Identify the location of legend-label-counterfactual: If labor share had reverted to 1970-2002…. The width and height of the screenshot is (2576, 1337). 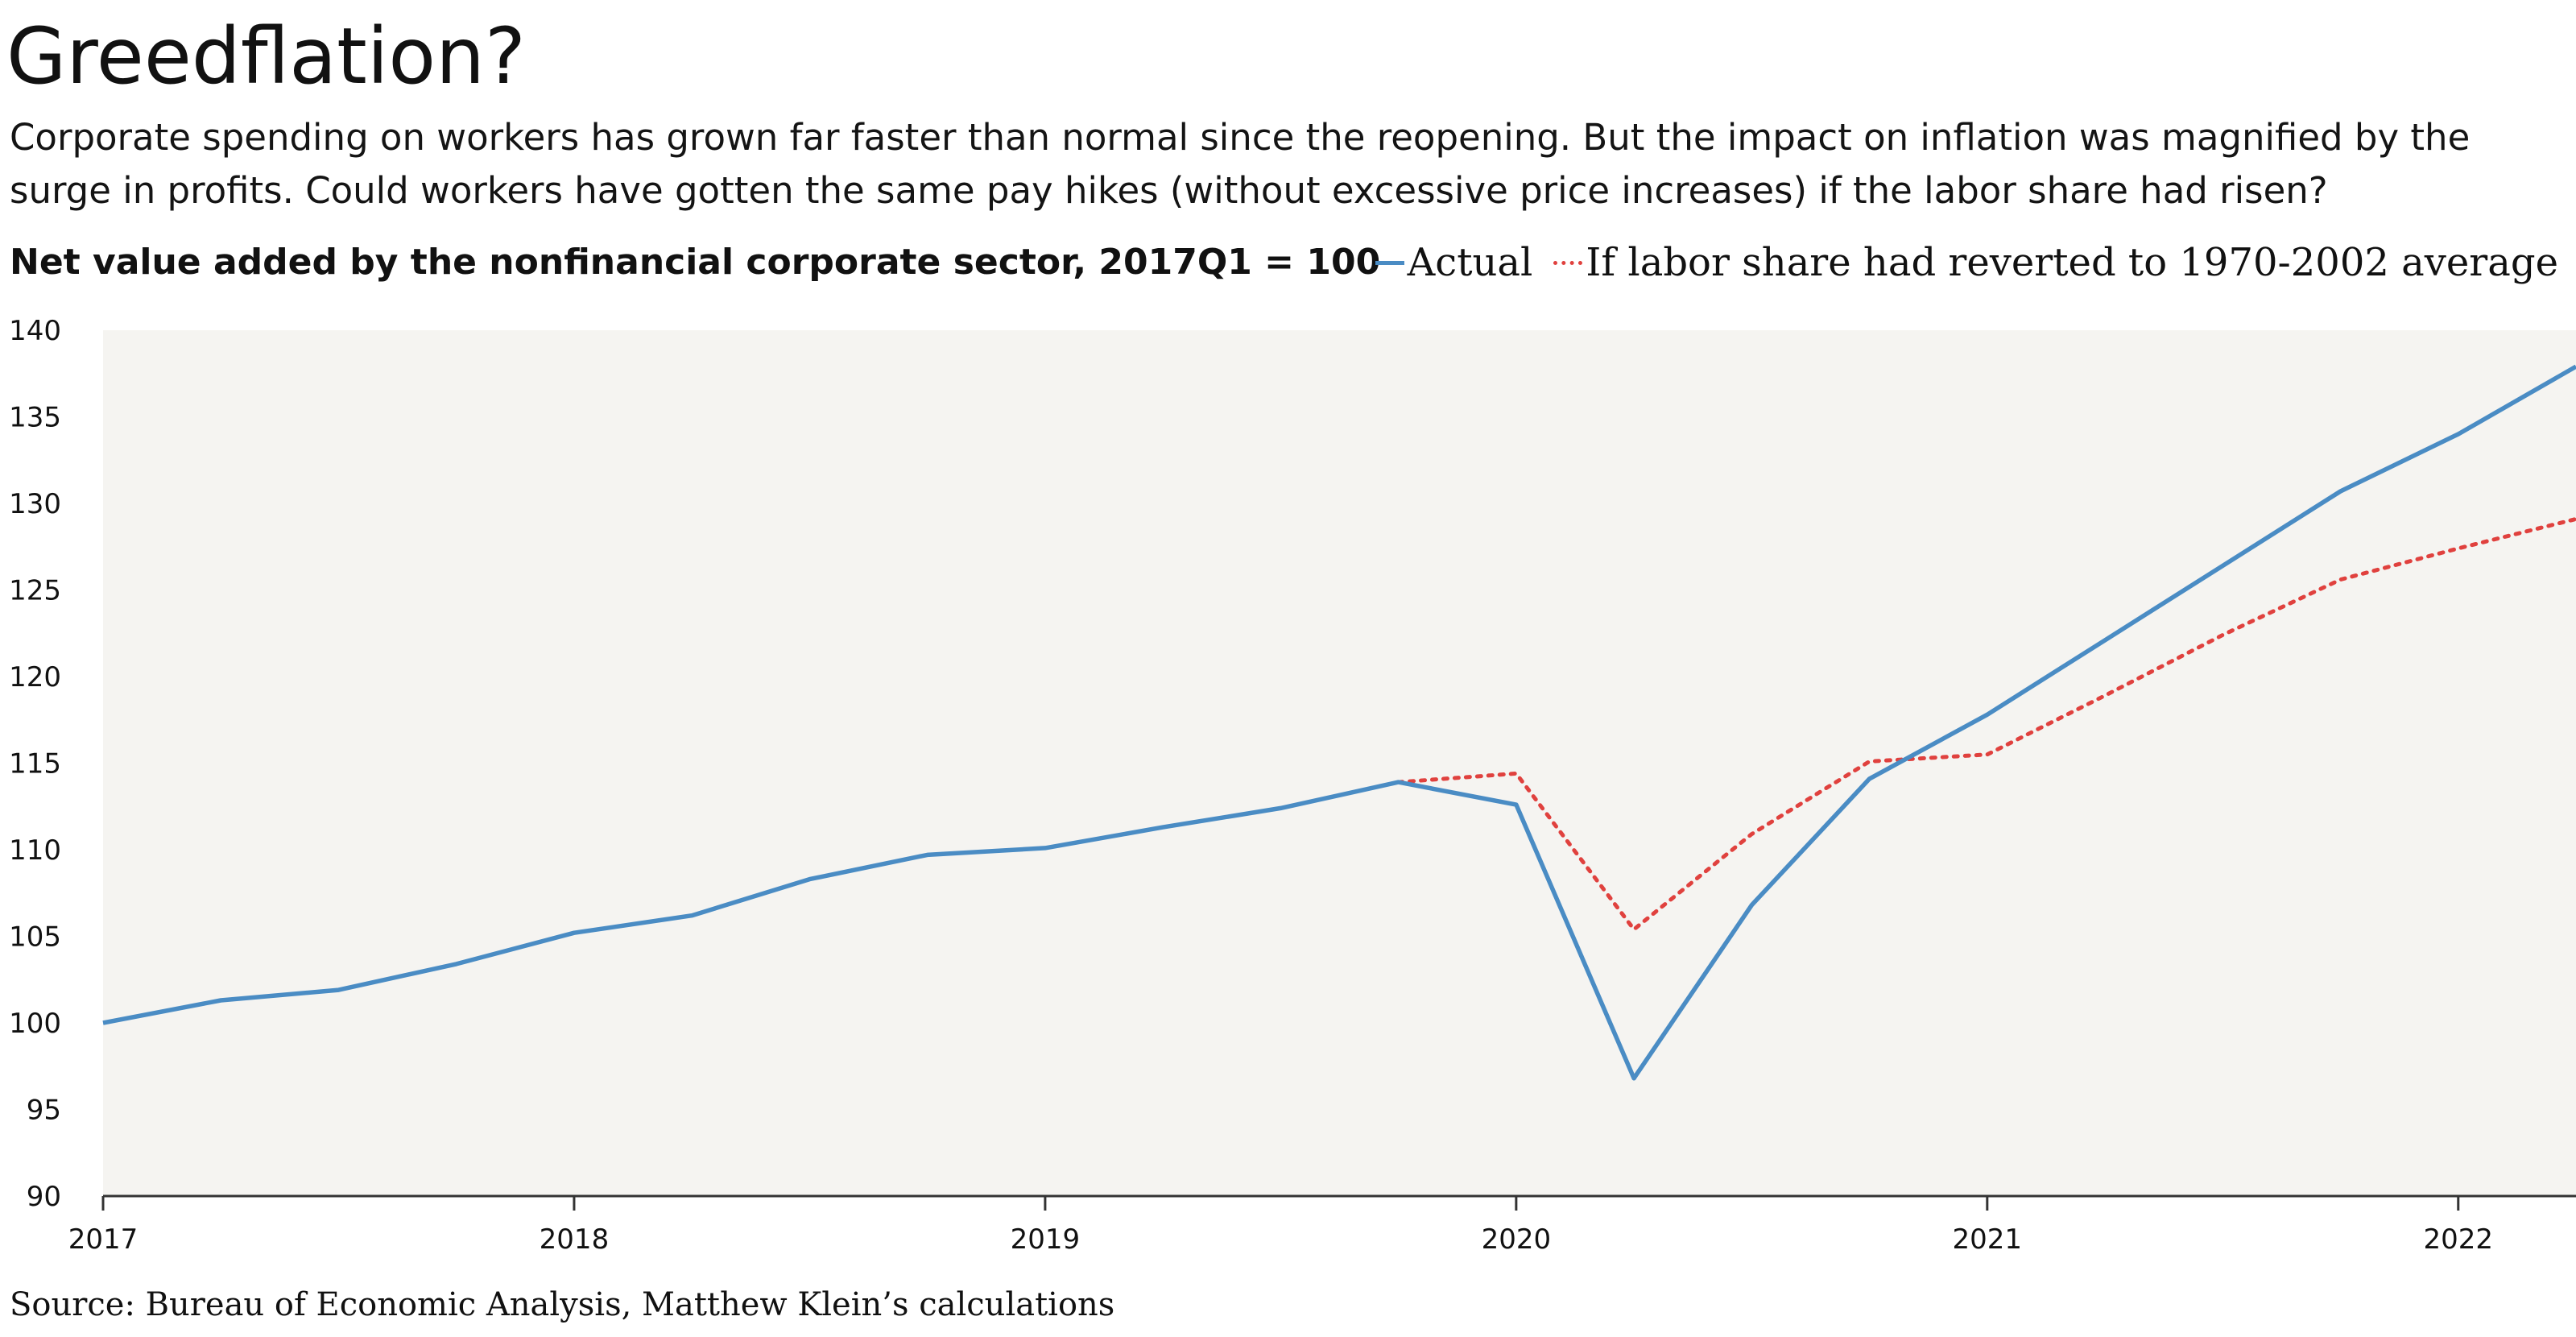
(2072, 262).